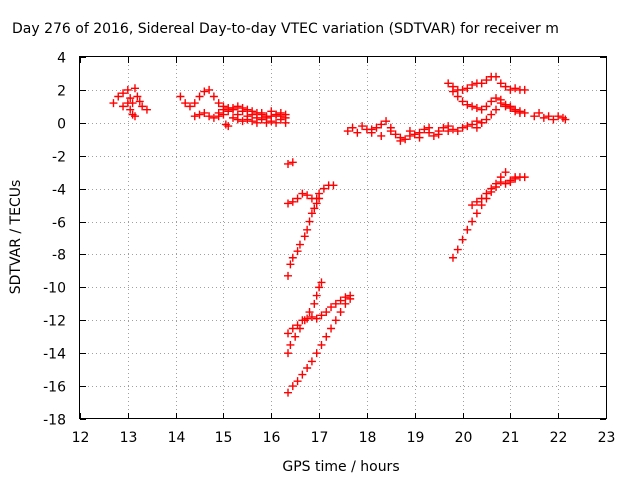 The width and height of the screenshot is (640, 480). What do you see at coordinates (16, 237) in the screenshot?
I see `y-axis-label: SDTVAR / TECUs` at bounding box center [16, 237].